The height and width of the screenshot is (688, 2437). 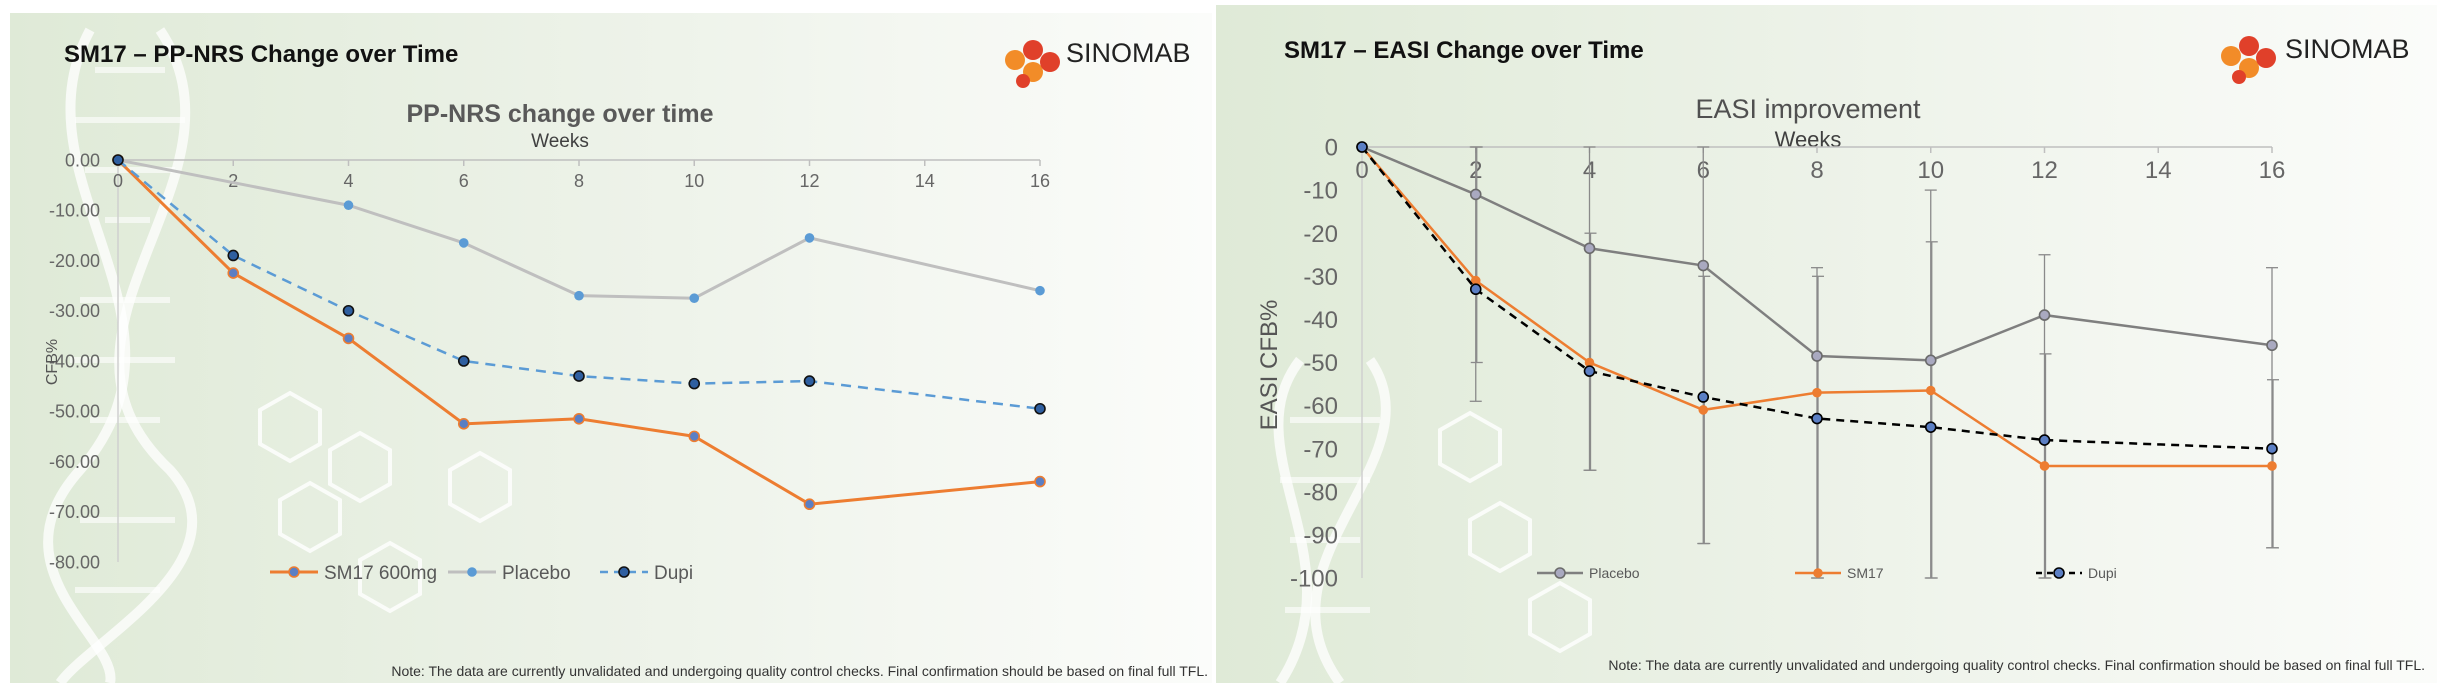 What do you see at coordinates (464, 181) in the screenshot?
I see `x-tick-label: 6` at bounding box center [464, 181].